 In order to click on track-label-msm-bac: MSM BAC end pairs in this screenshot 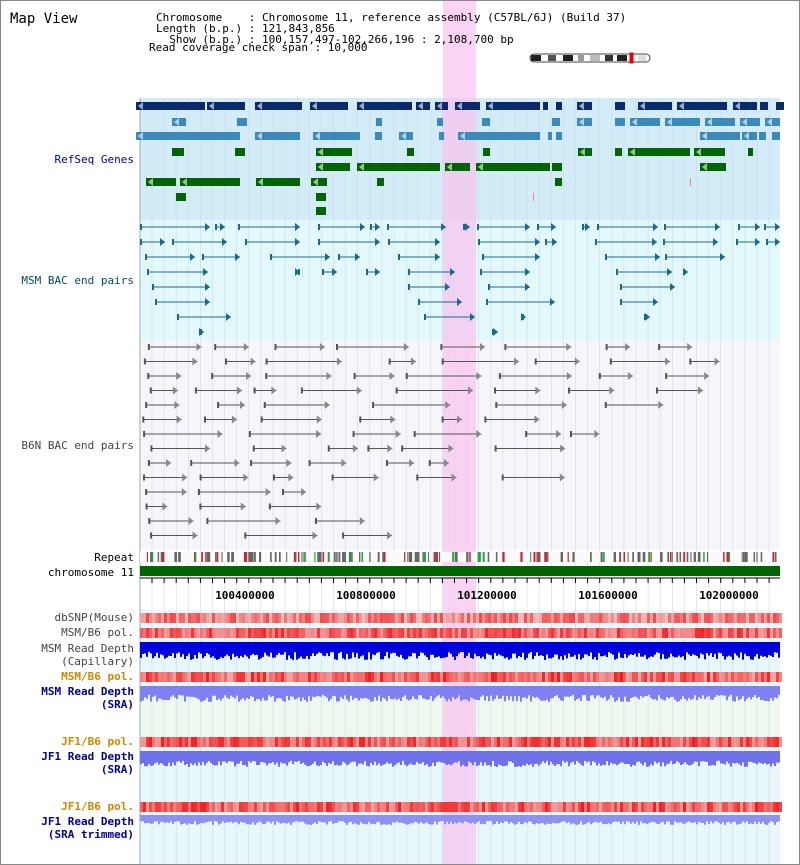, I will do `click(77, 280)`.